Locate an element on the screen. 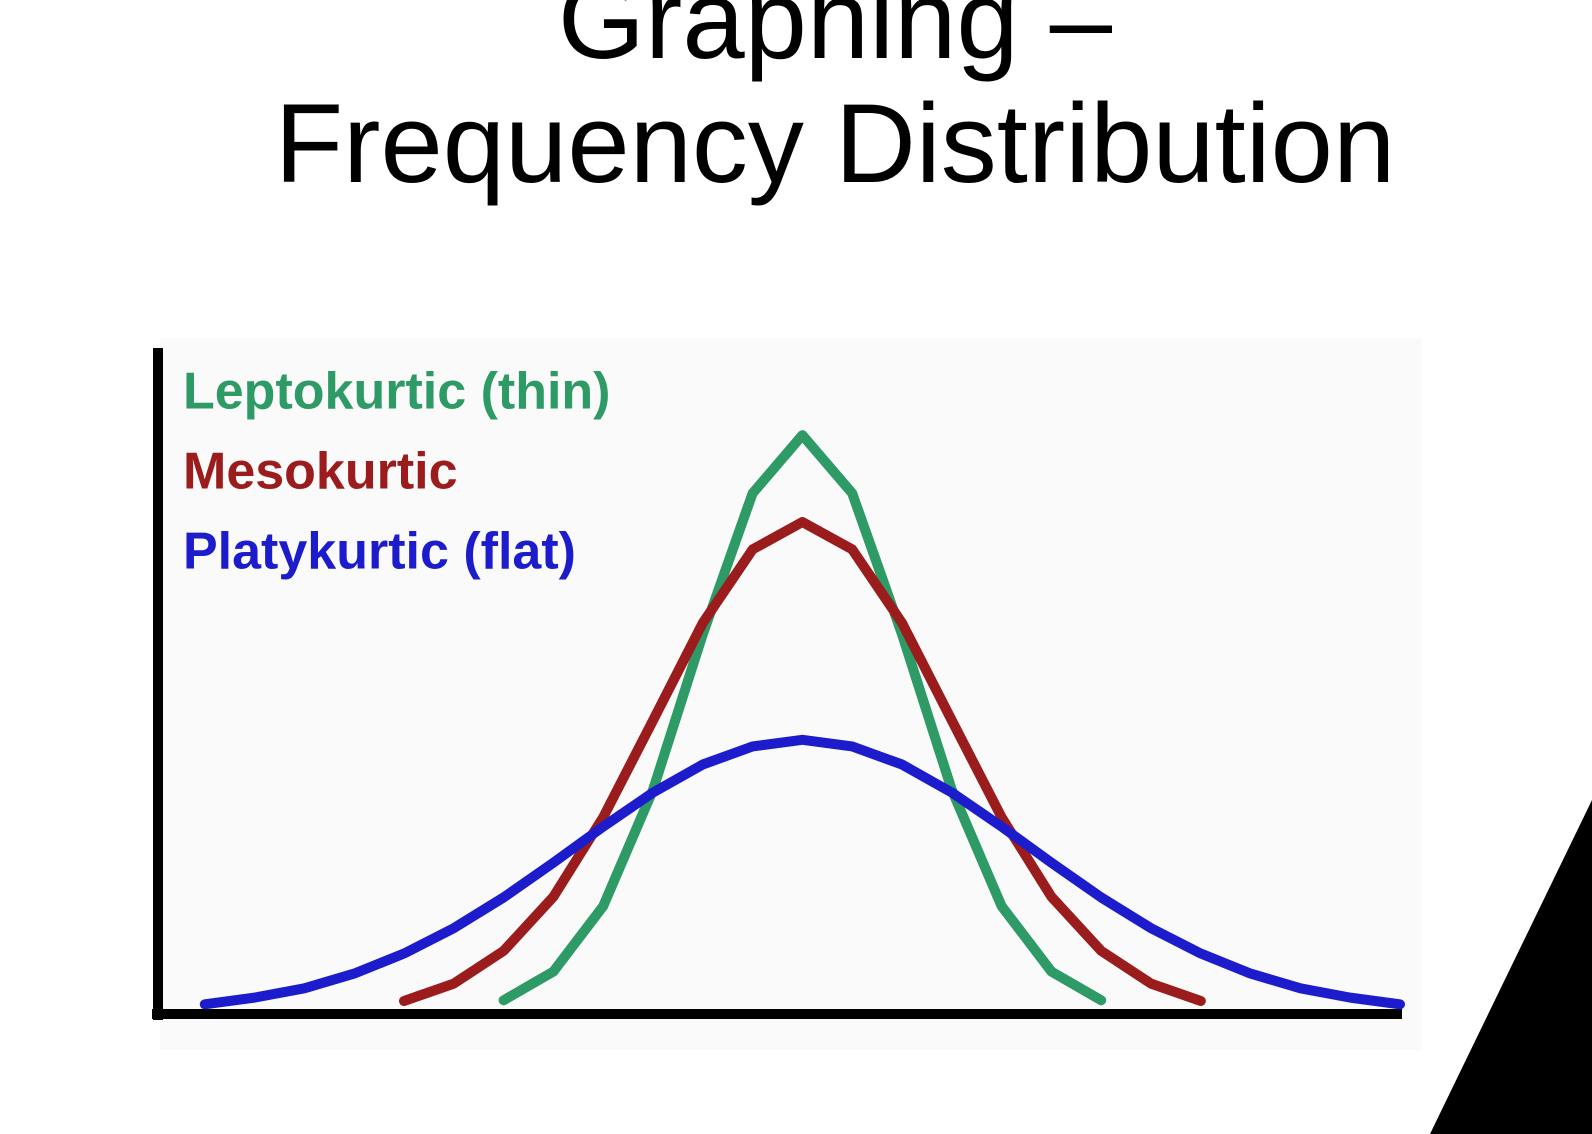 This screenshot has height=1134, width=1592. legend-entry: Leptokurtic (thin) is located at coordinates (397, 392).